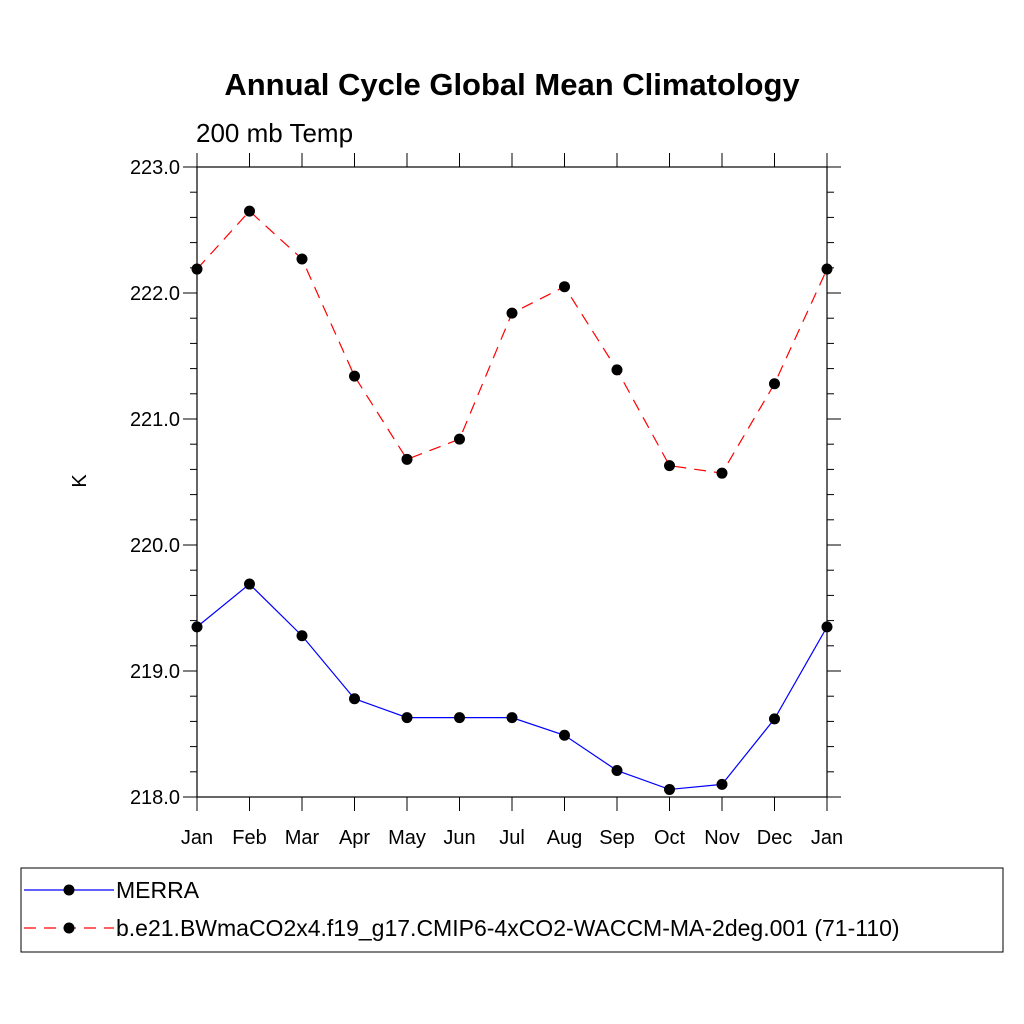  What do you see at coordinates (459, 838) in the screenshot?
I see `x-tick-label: Jun` at bounding box center [459, 838].